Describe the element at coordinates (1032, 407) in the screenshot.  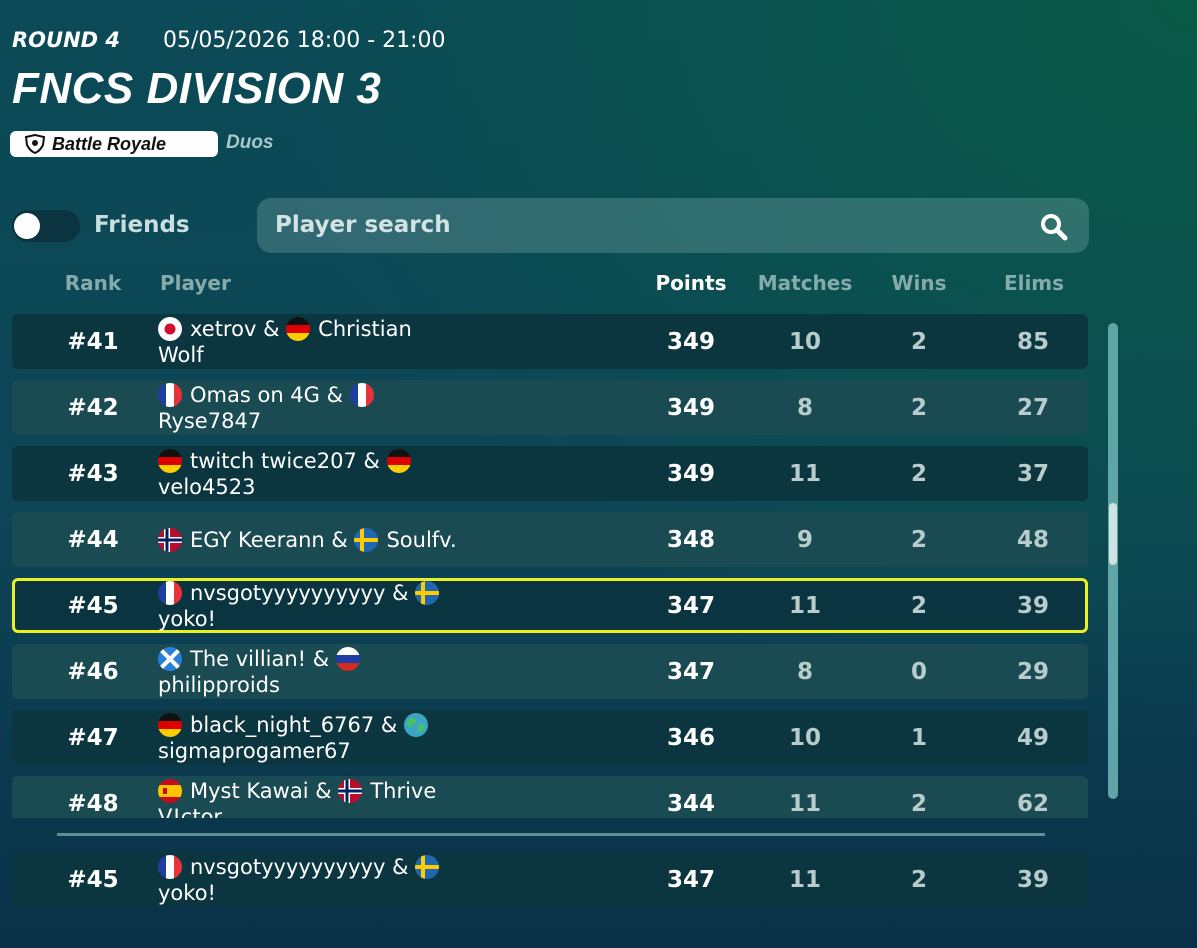
I see `elims-cell: 27` at that location.